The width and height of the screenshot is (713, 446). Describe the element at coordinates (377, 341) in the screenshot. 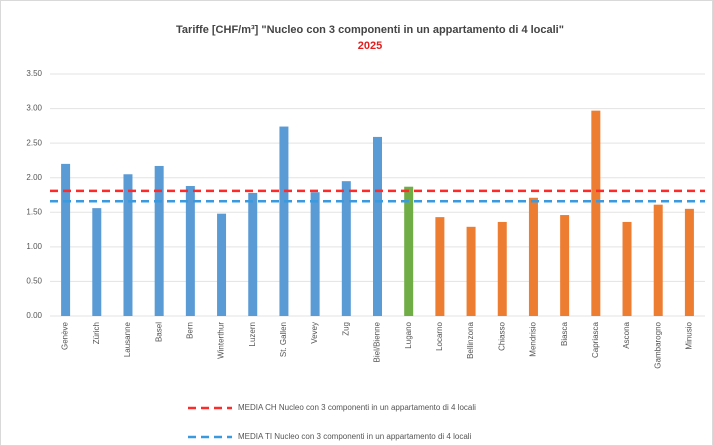

I see `x-tick-label: Biel/Bienne` at that location.